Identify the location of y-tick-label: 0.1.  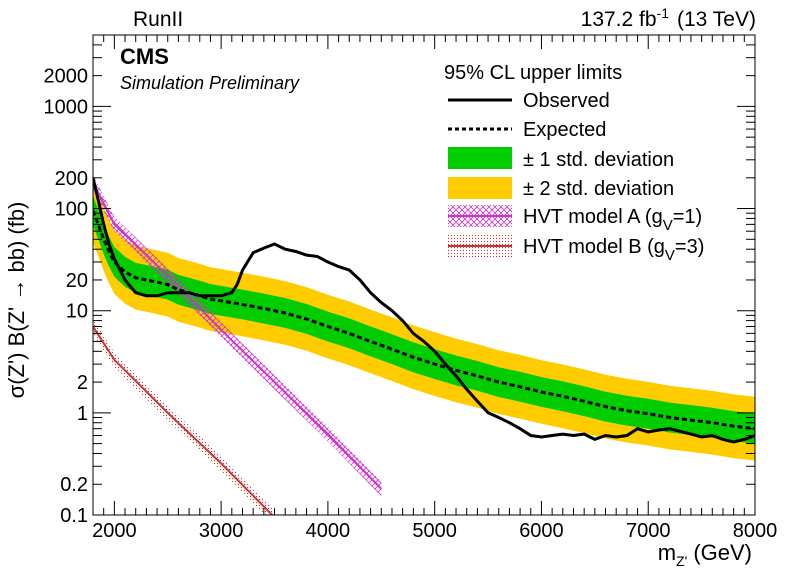
(74, 516).